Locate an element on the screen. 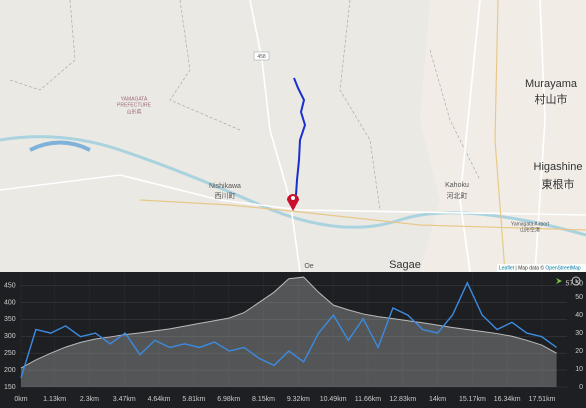 The width and height of the screenshot is (586, 408). y2-tick-label: 30 is located at coordinates (579, 333).